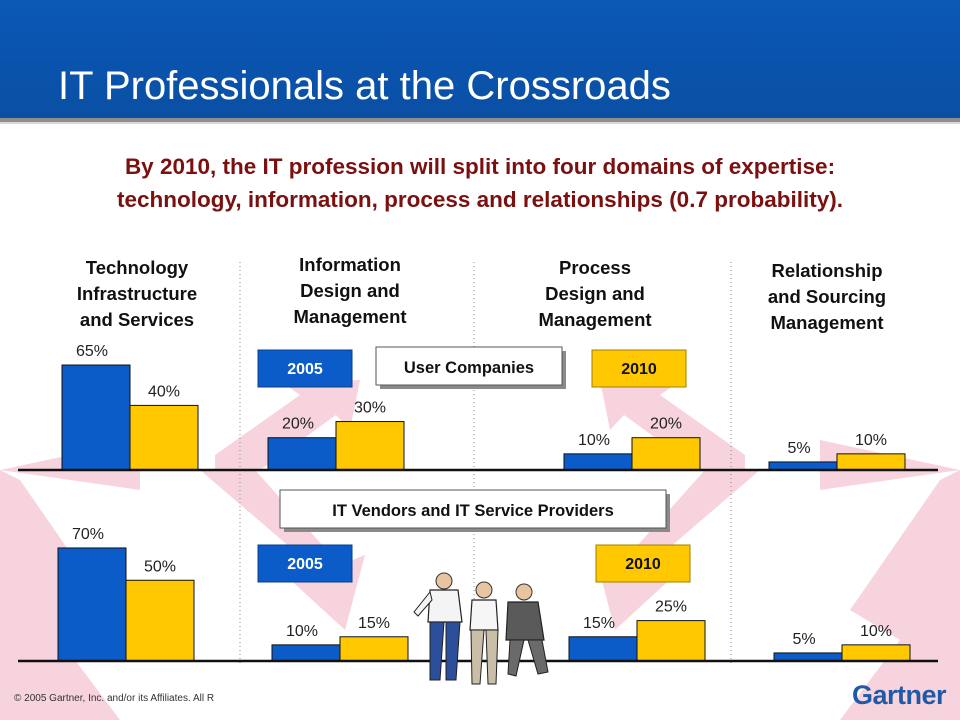 The image size is (960, 720). Describe the element at coordinates (900, 595) in the screenshot. I see `arrow-bottom-right-icon` at that location.